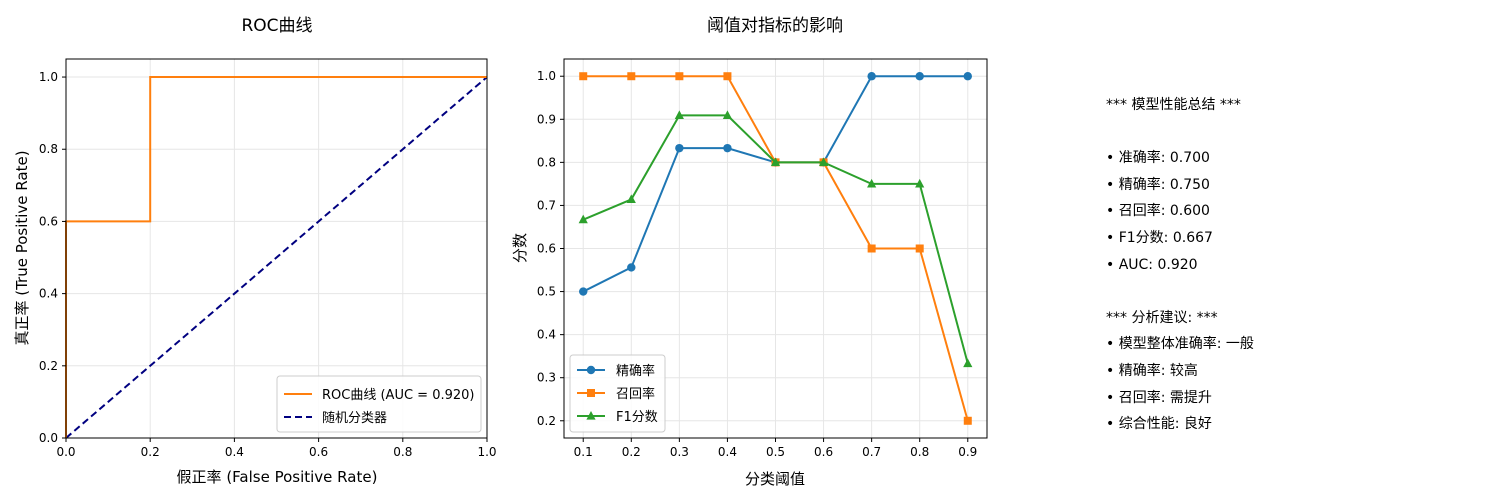 The height and width of the screenshot is (500, 1500). What do you see at coordinates (967, 452) in the screenshot?
I see `threshold-x-tick-label: 0.9` at bounding box center [967, 452].